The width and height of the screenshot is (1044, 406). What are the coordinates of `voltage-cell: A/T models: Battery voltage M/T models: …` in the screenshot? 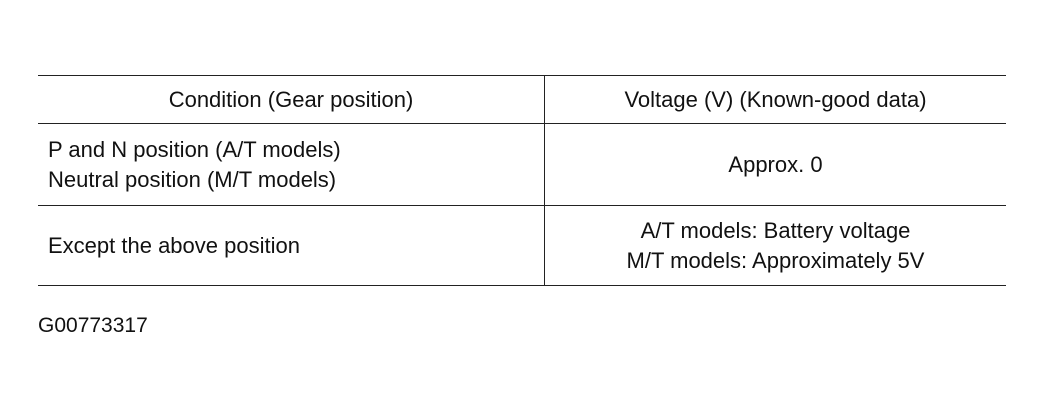 It's located at (775, 245).